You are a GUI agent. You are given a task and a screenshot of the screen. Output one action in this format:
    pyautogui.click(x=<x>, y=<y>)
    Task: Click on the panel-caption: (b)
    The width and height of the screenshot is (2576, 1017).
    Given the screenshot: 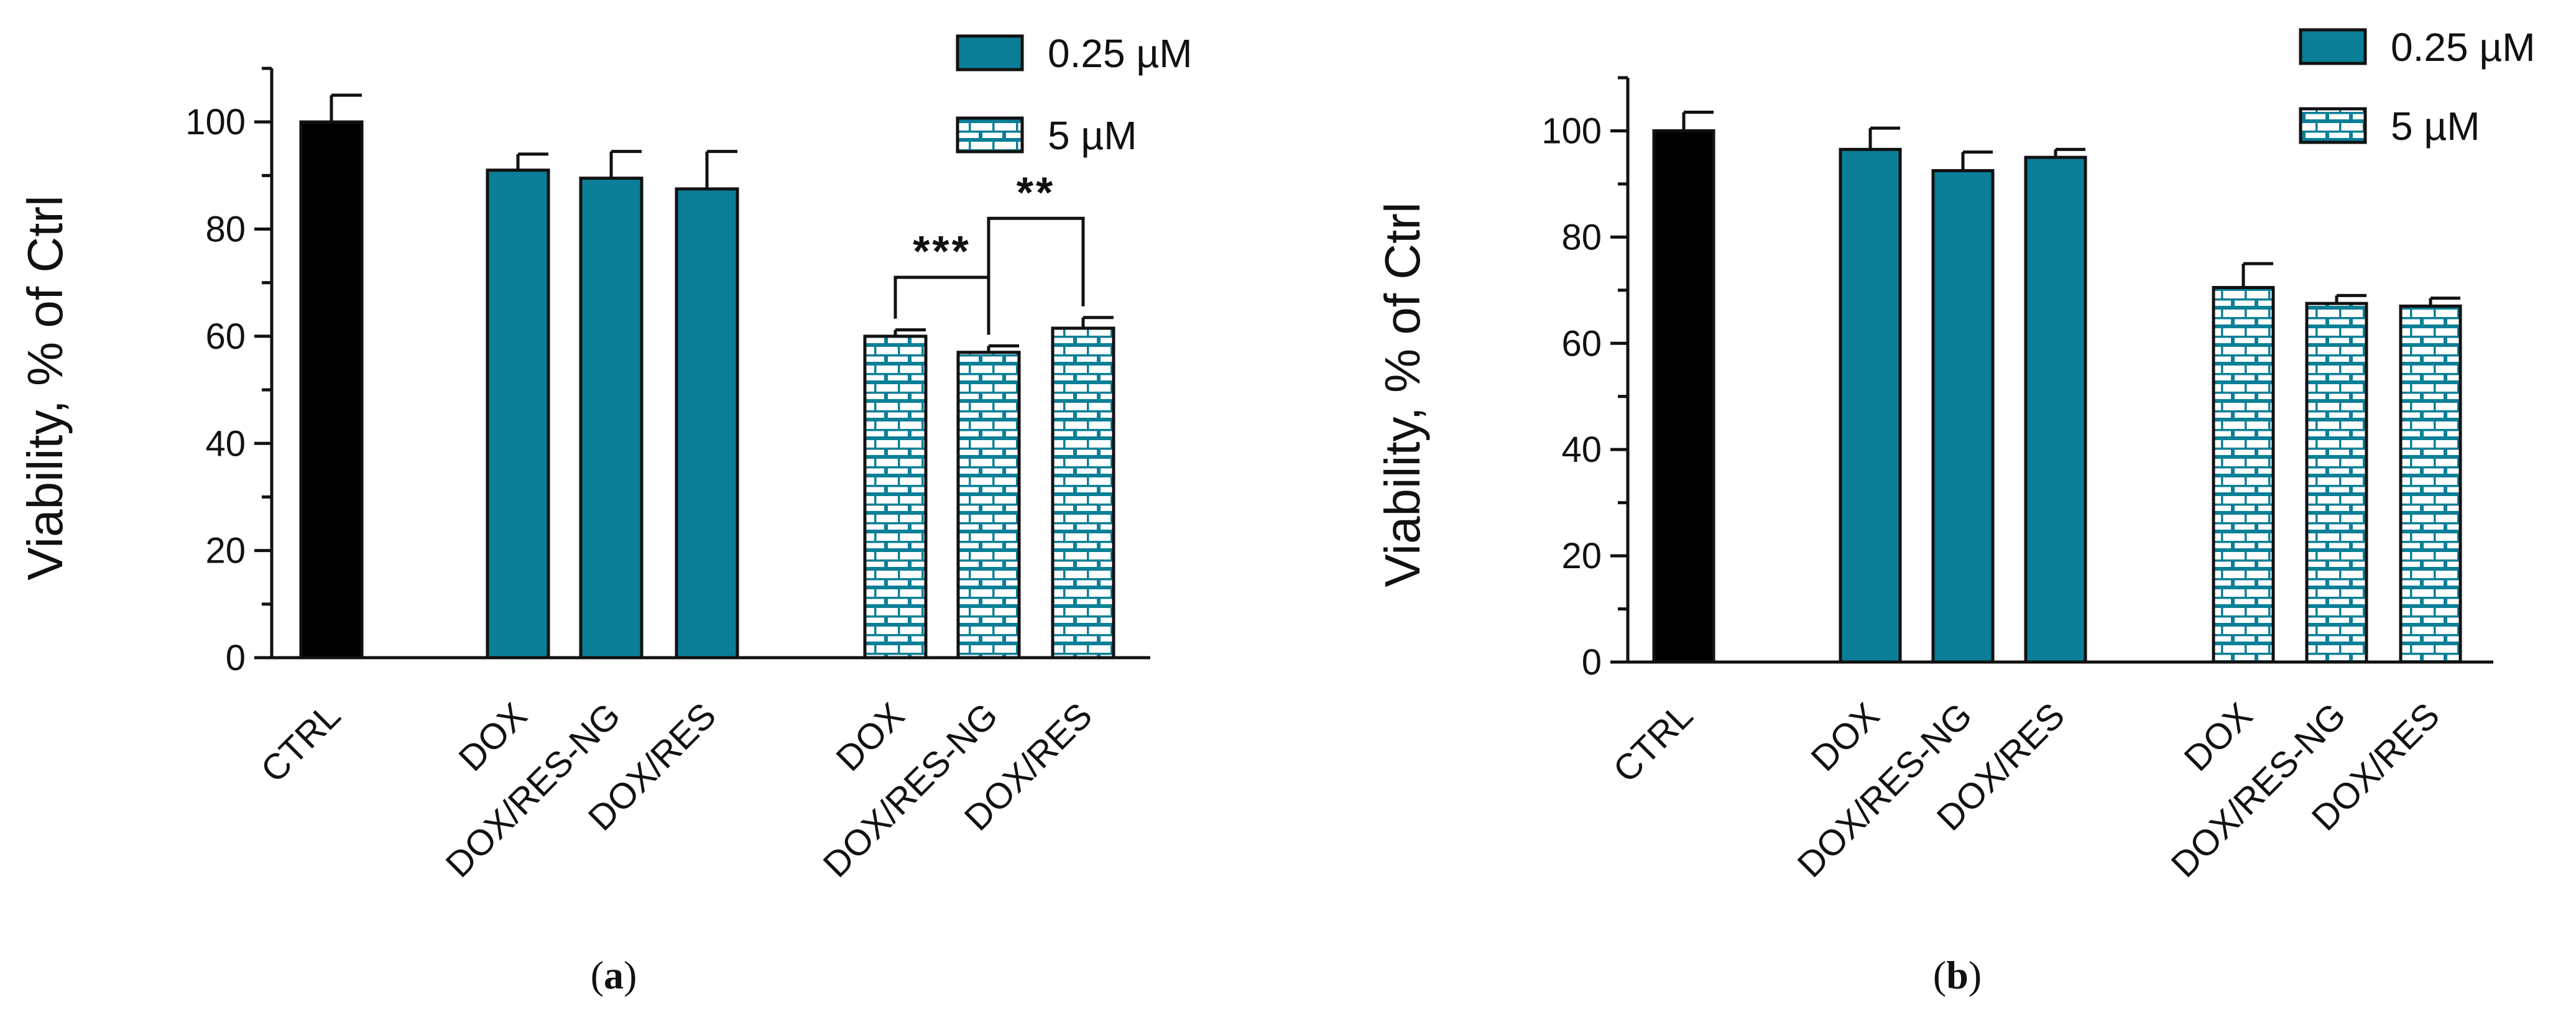 What is the action you would take?
    pyautogui.click(x=1957, y=975)
    